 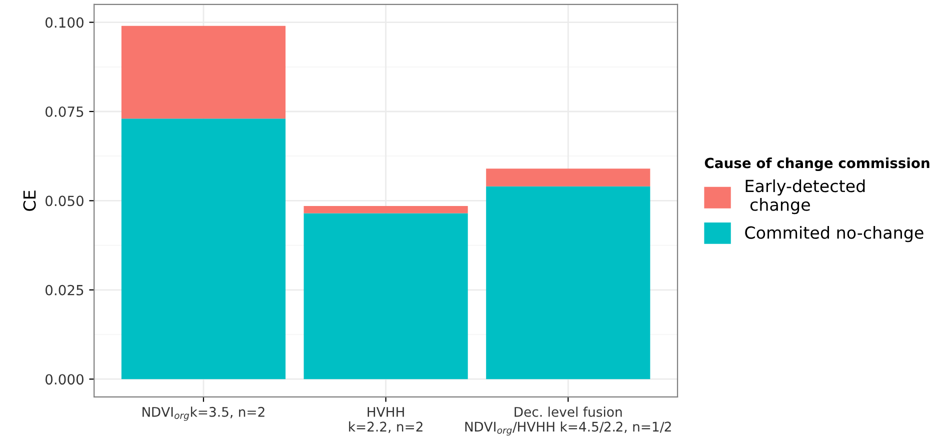 I want to click on x-tick-label: NDVI$_{org}$k=3.5, n=2, so click(x=203, y=413).